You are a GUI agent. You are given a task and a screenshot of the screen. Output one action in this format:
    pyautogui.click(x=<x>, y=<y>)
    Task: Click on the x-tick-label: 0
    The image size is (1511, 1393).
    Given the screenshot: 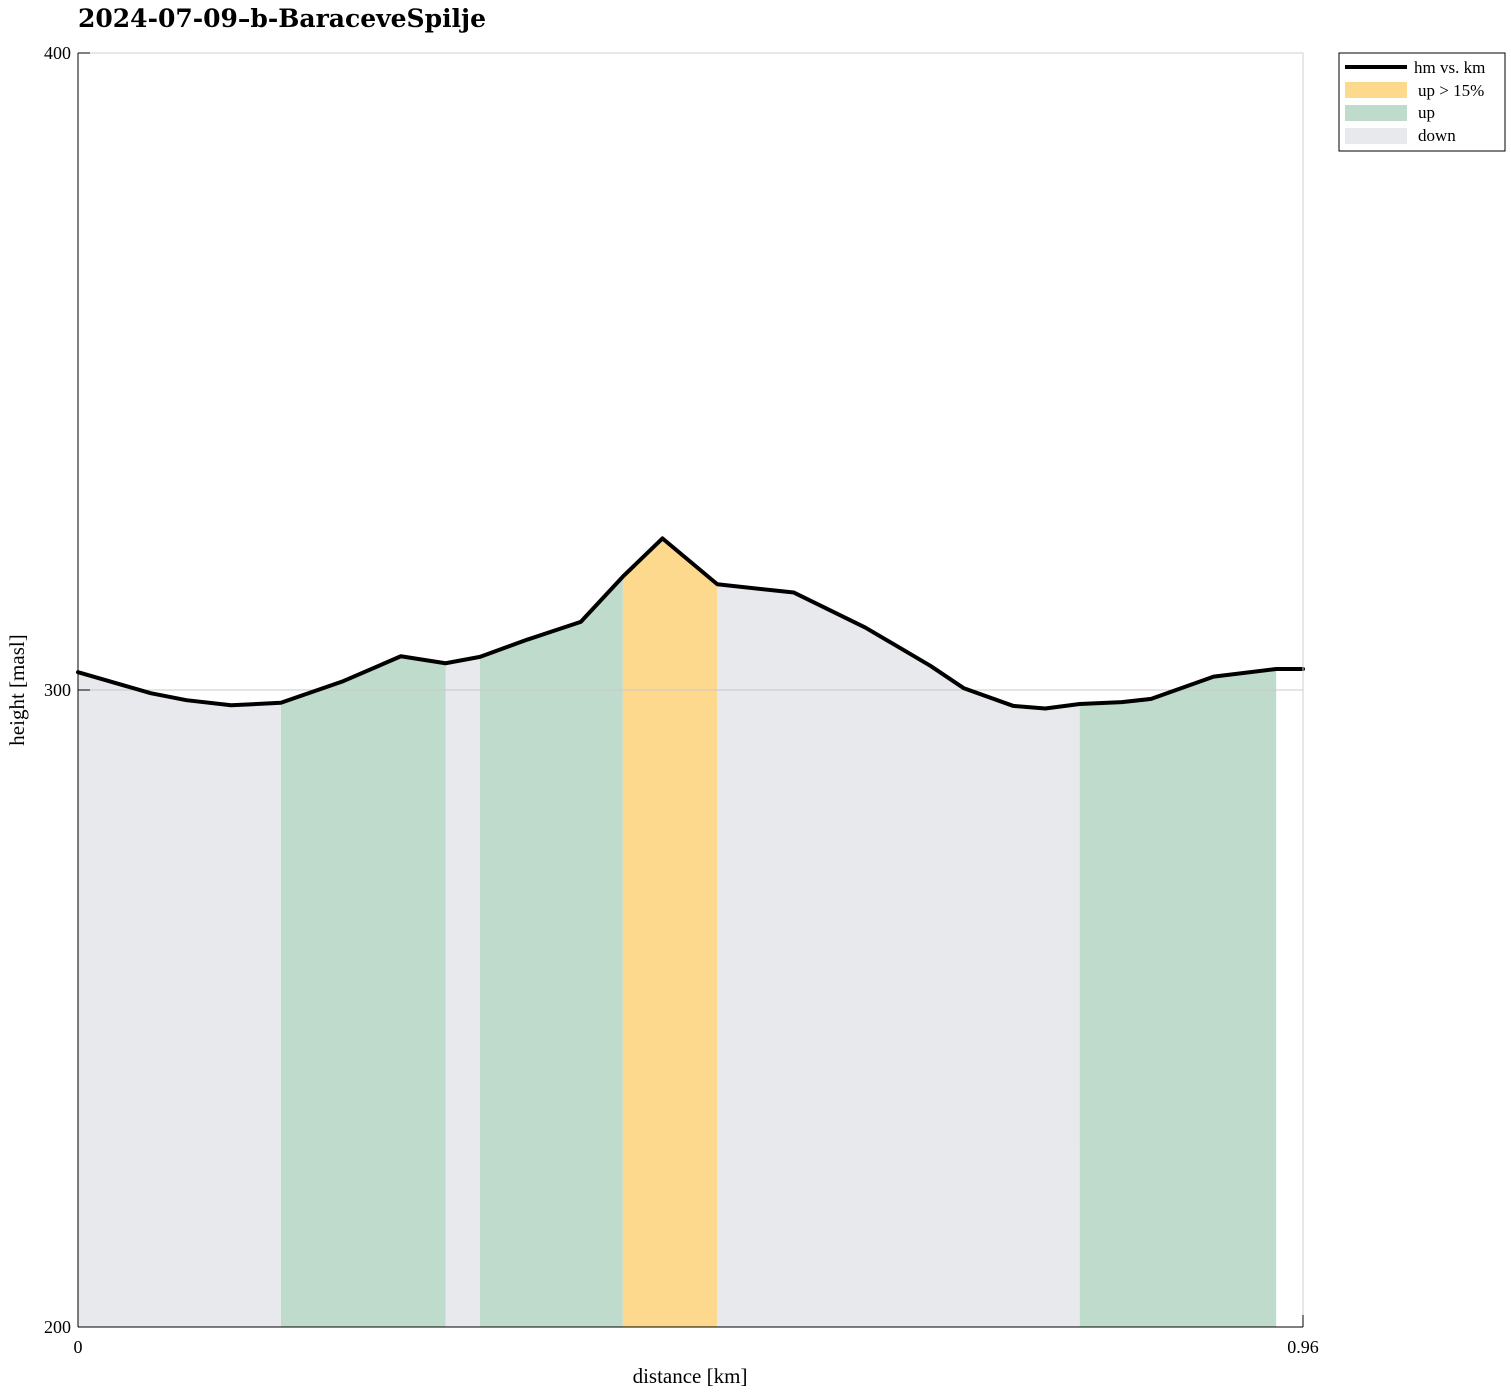 What is the action you would take?
    pyautogui.click(x=78, y=1347)
    